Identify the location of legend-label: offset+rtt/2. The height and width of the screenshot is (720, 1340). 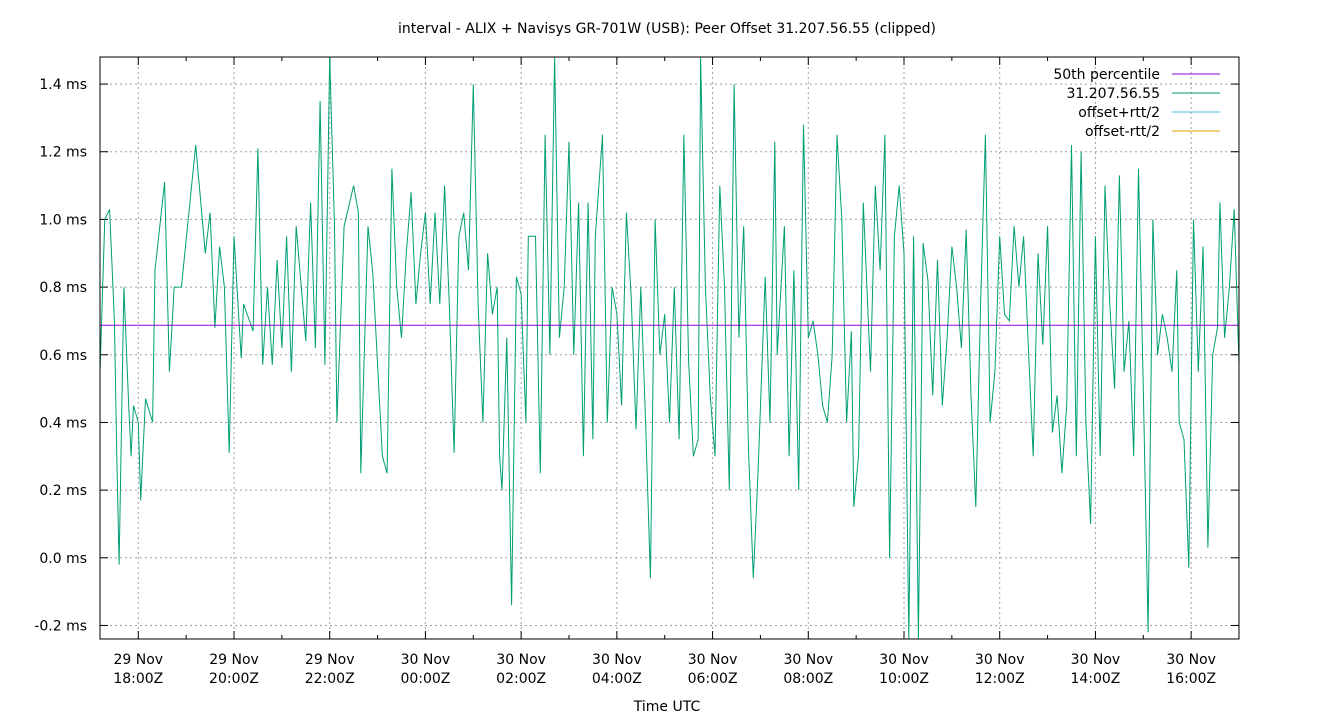
(1119, 113).